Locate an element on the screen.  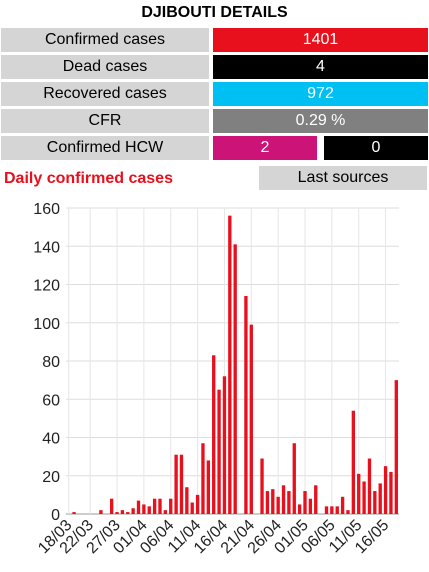
confirmed-hcw-row: Confirmed HCW 2 0 is located at coordinates (214, 148).